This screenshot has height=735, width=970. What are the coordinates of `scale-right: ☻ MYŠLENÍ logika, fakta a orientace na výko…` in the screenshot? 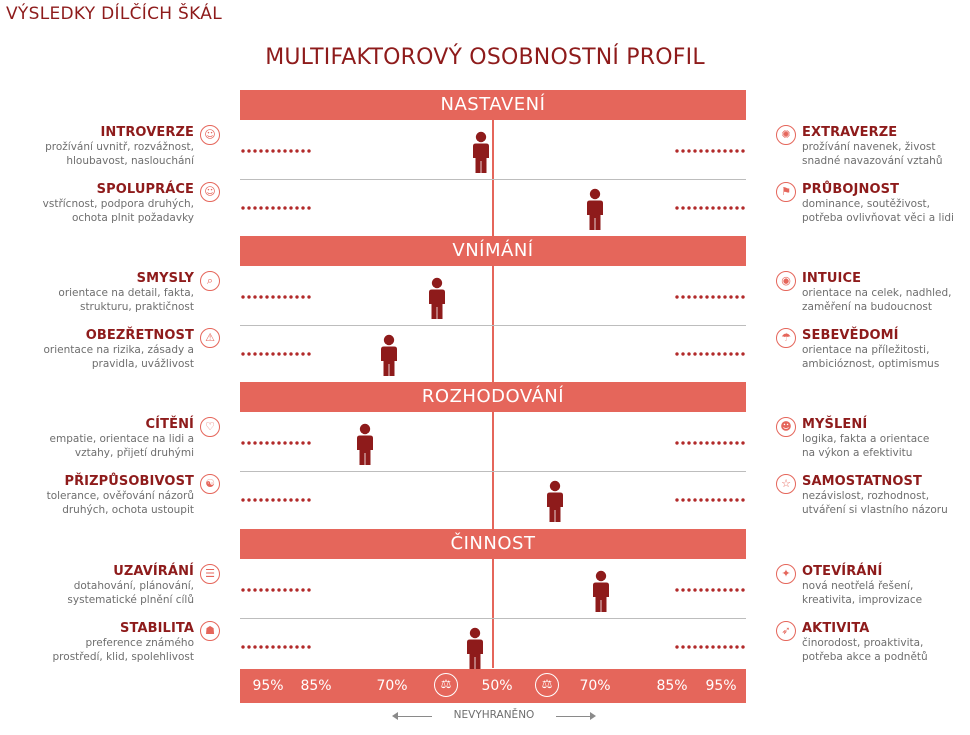 It's located at (873, 438).